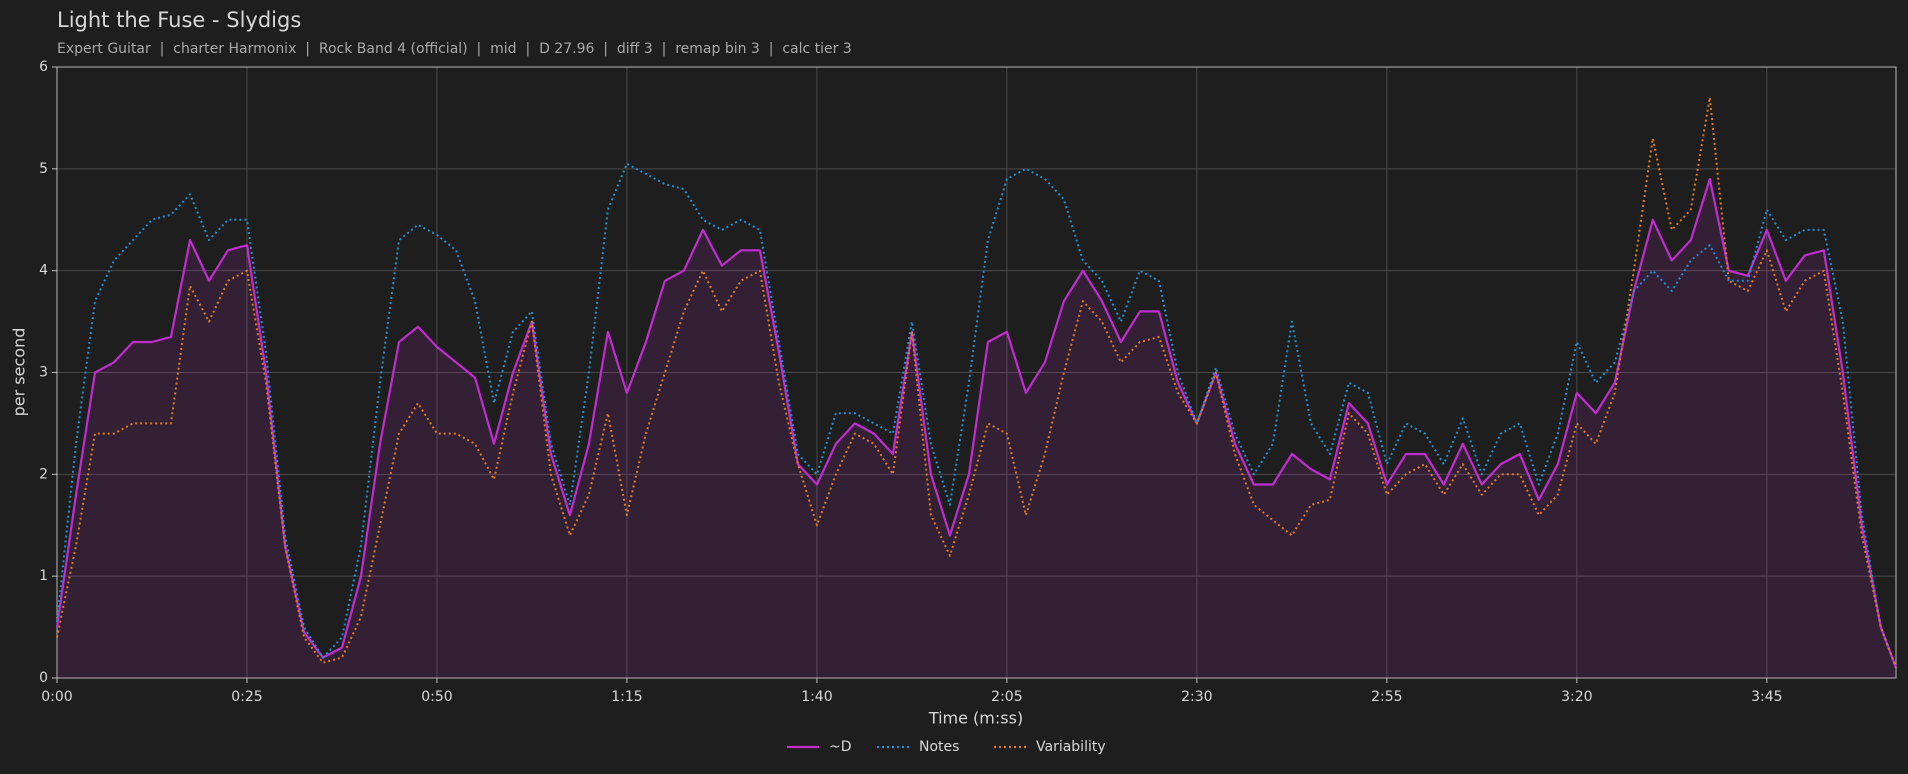  I want to click on x-tick-label: 3:20, so click(1576, 697).